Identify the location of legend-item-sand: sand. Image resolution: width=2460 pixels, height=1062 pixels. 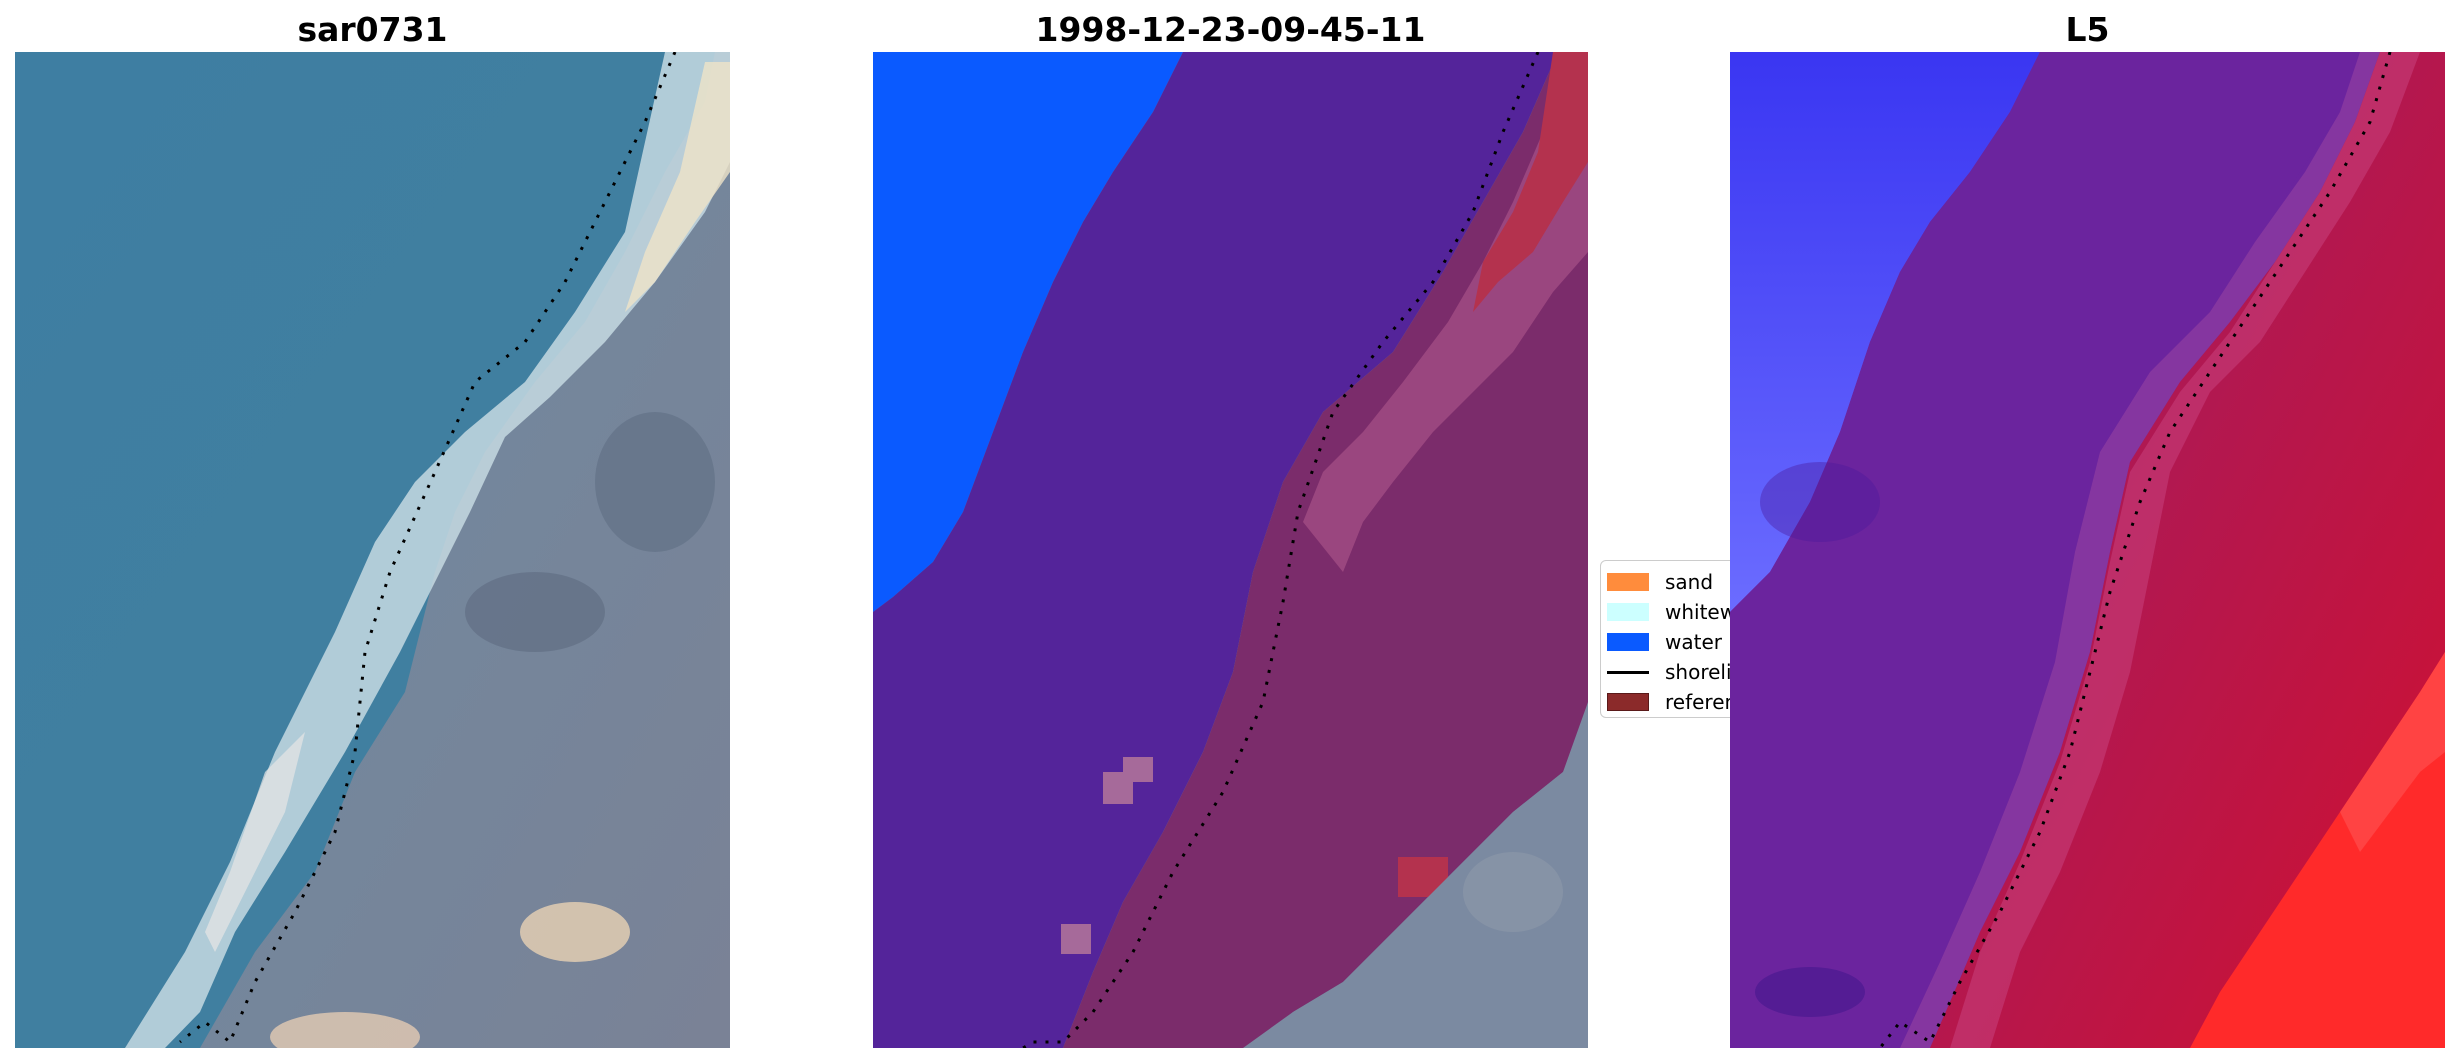
(1660, 582).